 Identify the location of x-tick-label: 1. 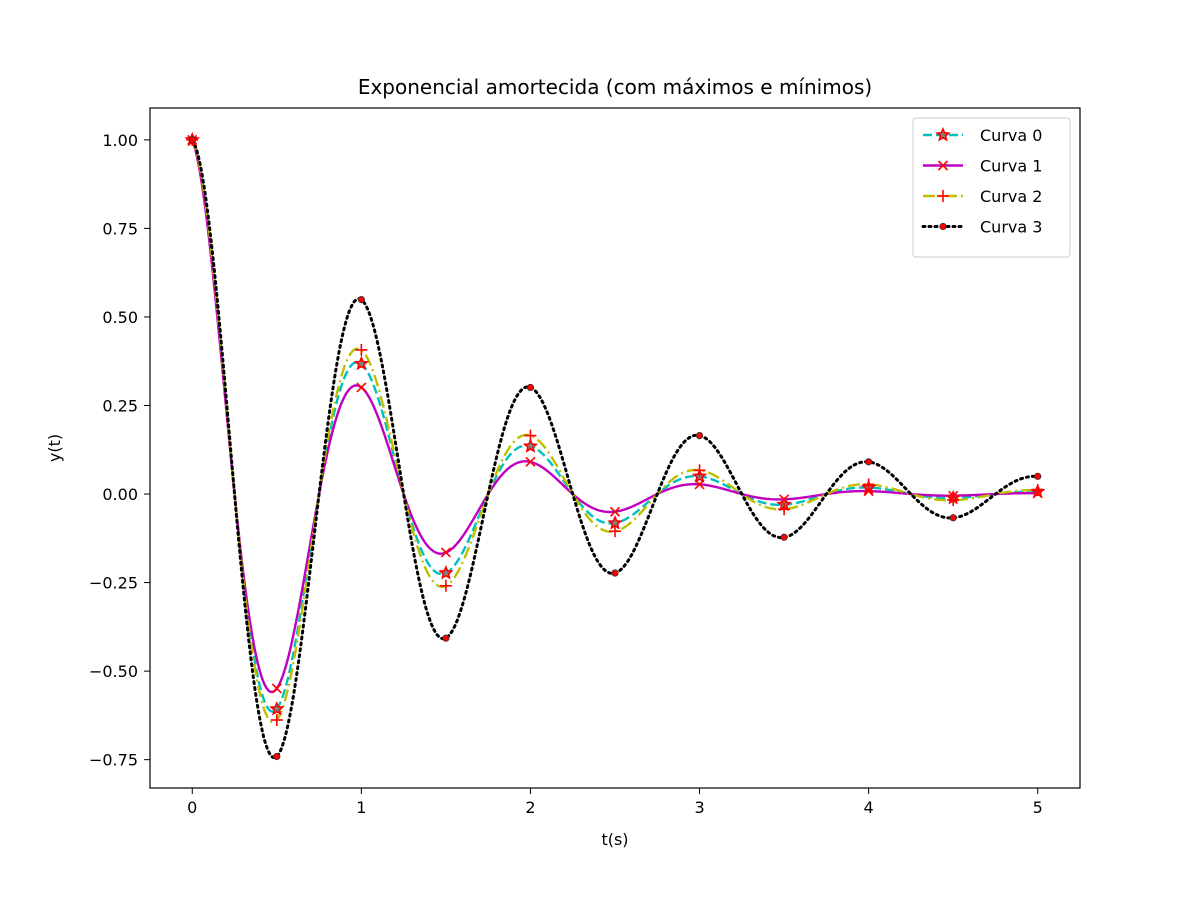
(361, 807).